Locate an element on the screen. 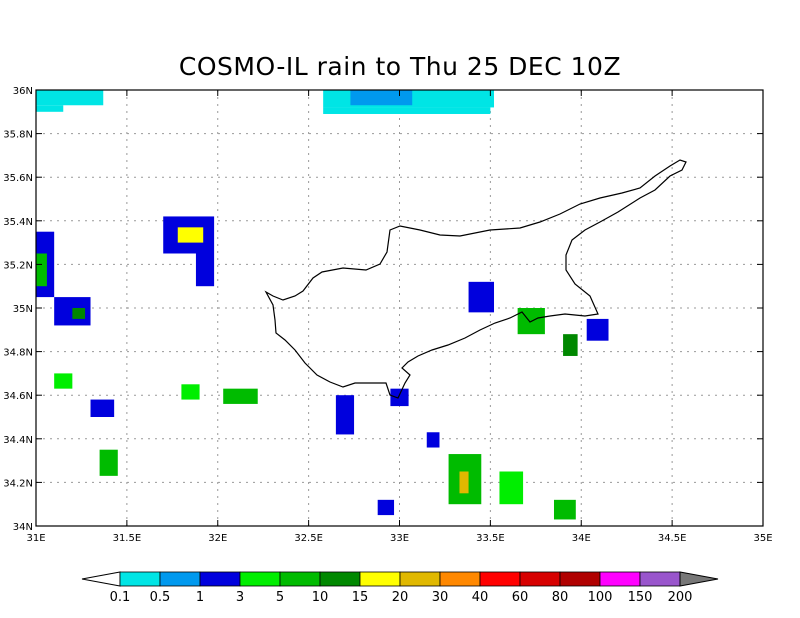 Image resolution: width=800 pixels, height=618 pixels. colorbar-max-arrow is located at coordinates (699, 579).